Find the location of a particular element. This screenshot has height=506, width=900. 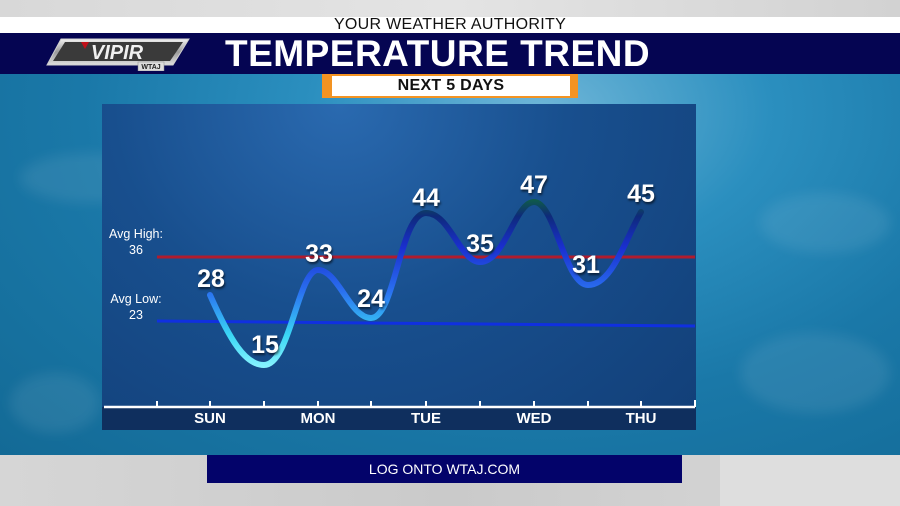

temp-value-mon-high: 33 is located at coordinates (319, 254).